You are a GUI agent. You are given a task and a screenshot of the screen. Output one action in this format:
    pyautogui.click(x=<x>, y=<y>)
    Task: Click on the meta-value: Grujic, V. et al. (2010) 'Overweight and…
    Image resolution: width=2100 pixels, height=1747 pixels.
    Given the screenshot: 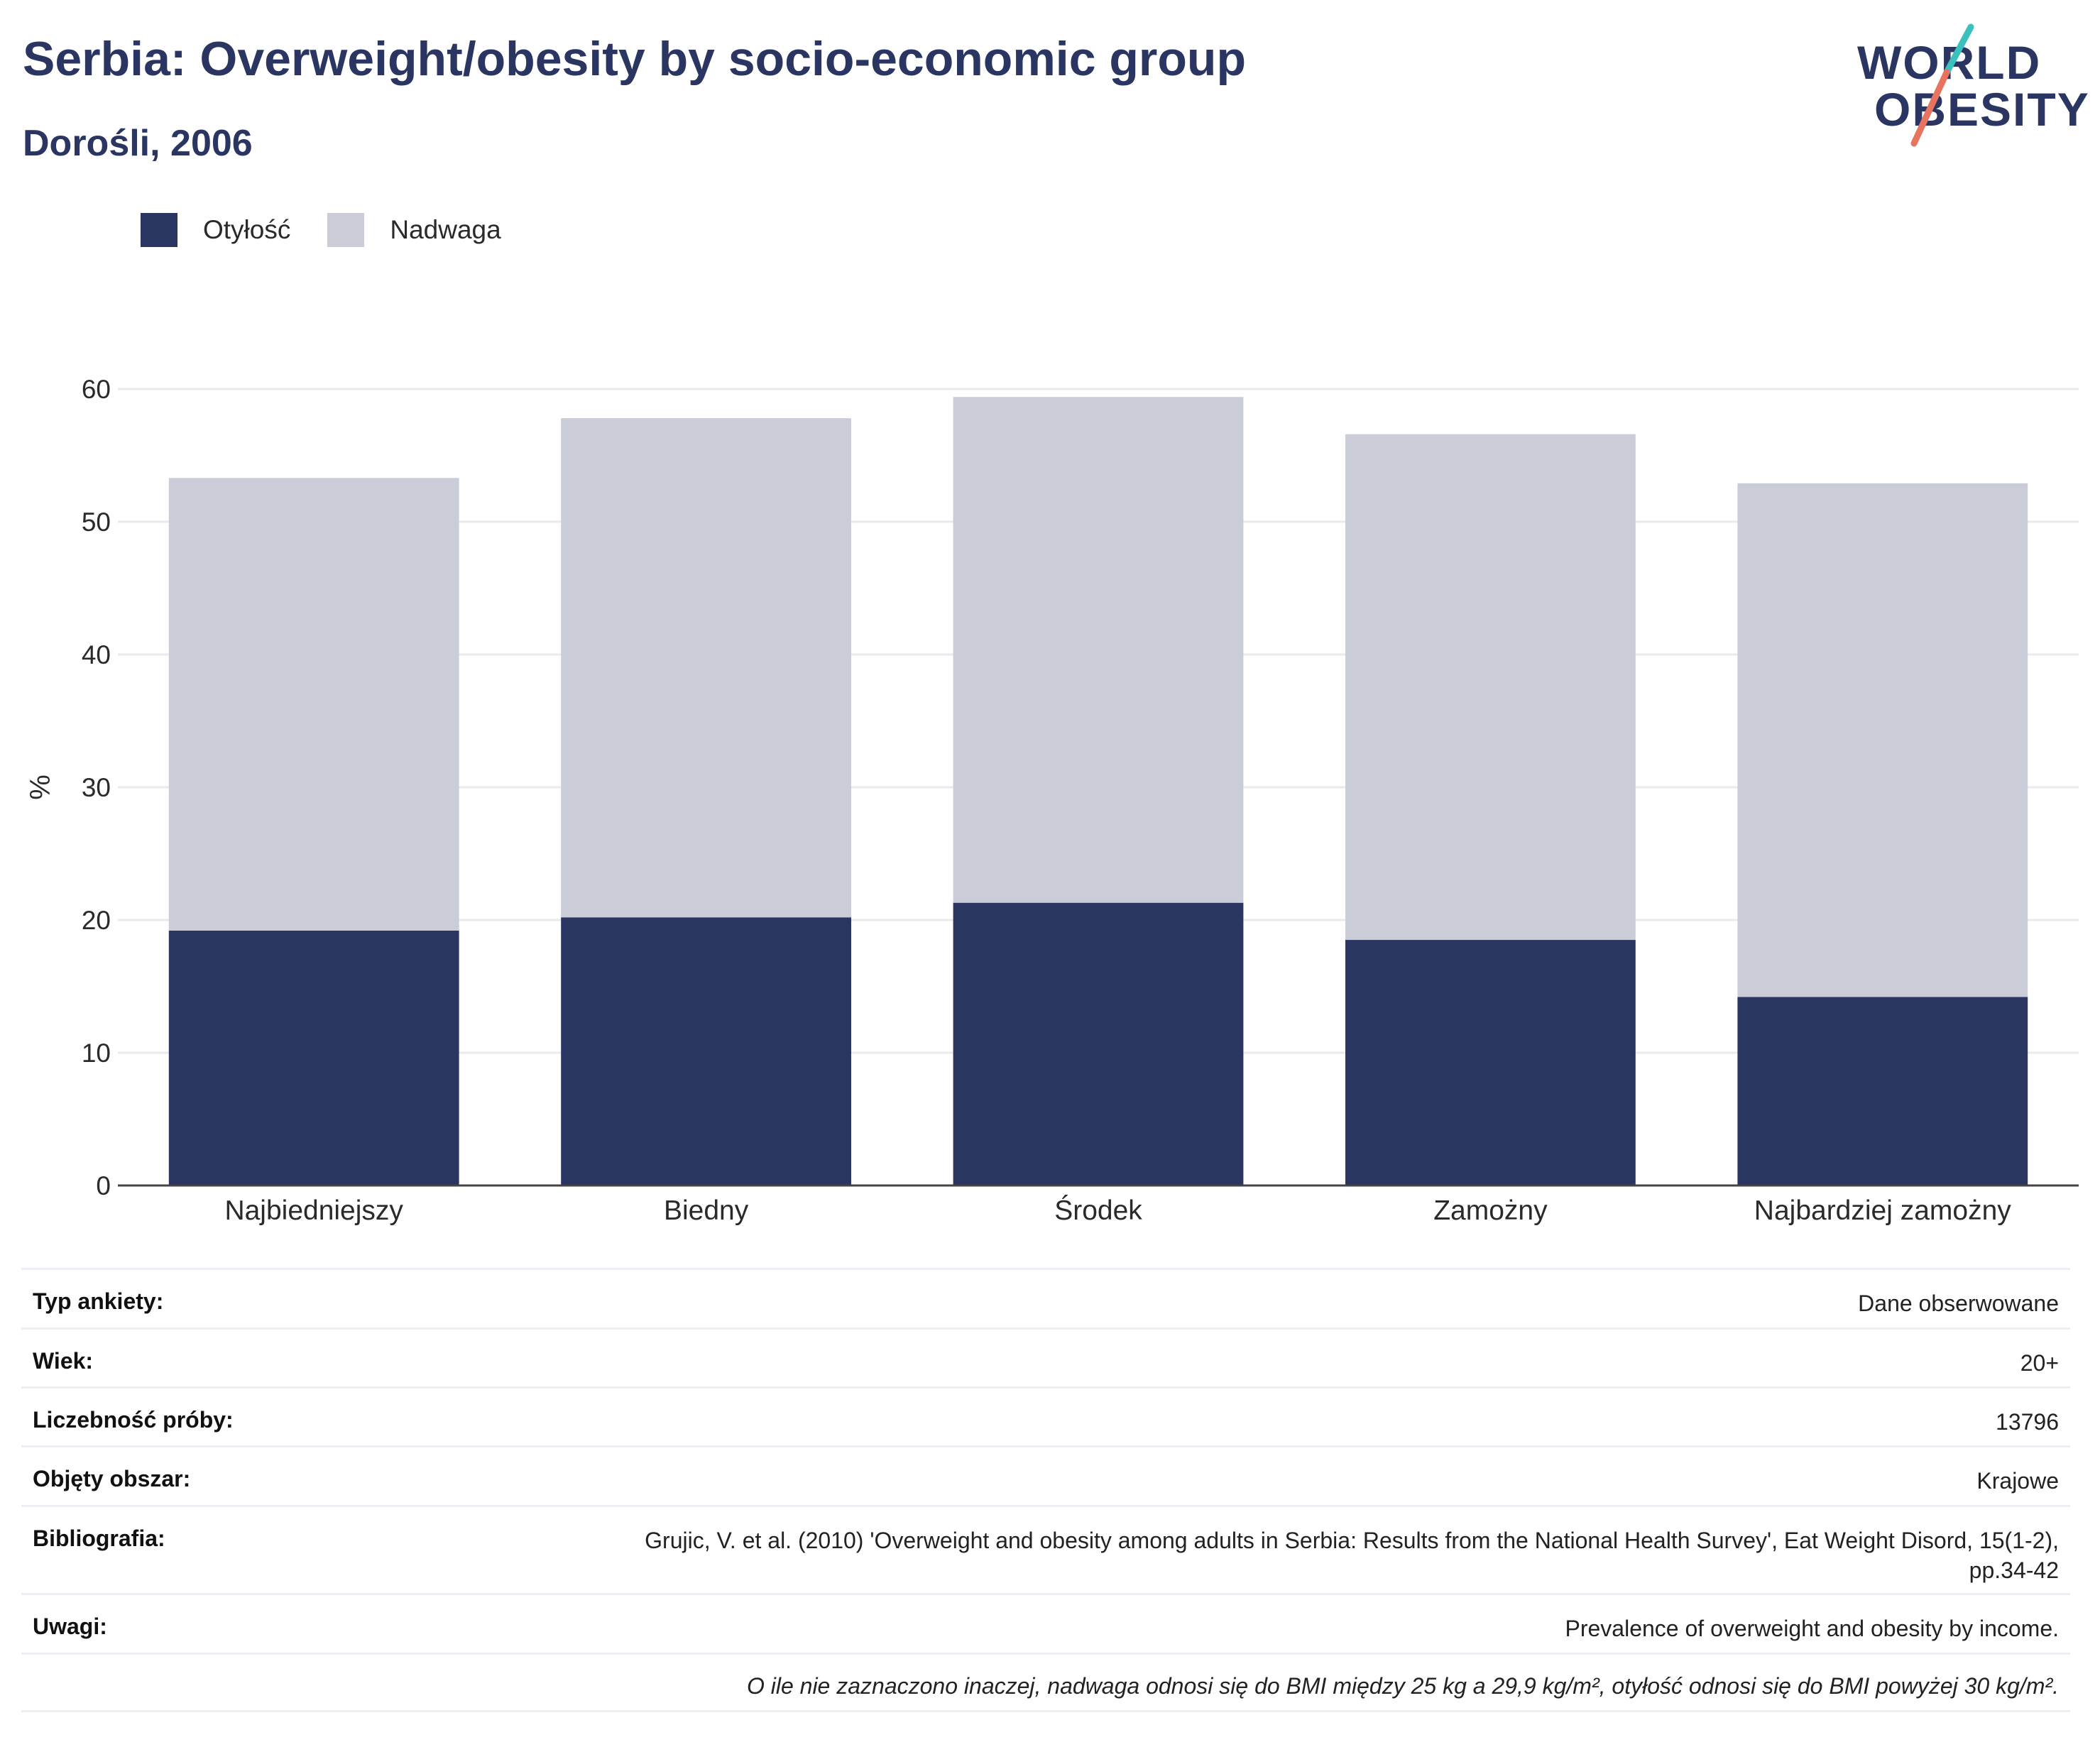 What is the action you would take?
    pyautogui.click(x=1352, y=1555)
    